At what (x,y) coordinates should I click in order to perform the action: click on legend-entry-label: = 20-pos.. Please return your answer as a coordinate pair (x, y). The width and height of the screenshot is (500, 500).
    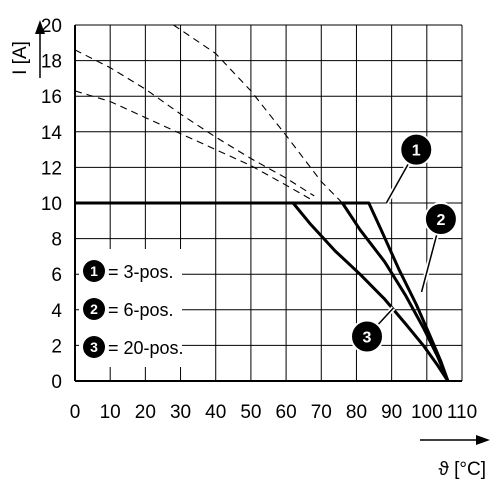
    Looking at the image, I should click on (146, 348).